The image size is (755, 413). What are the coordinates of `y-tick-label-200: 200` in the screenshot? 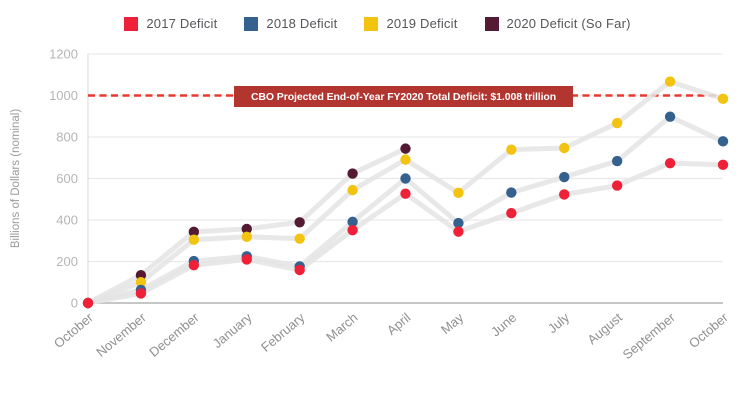 It's located at (67, 261).